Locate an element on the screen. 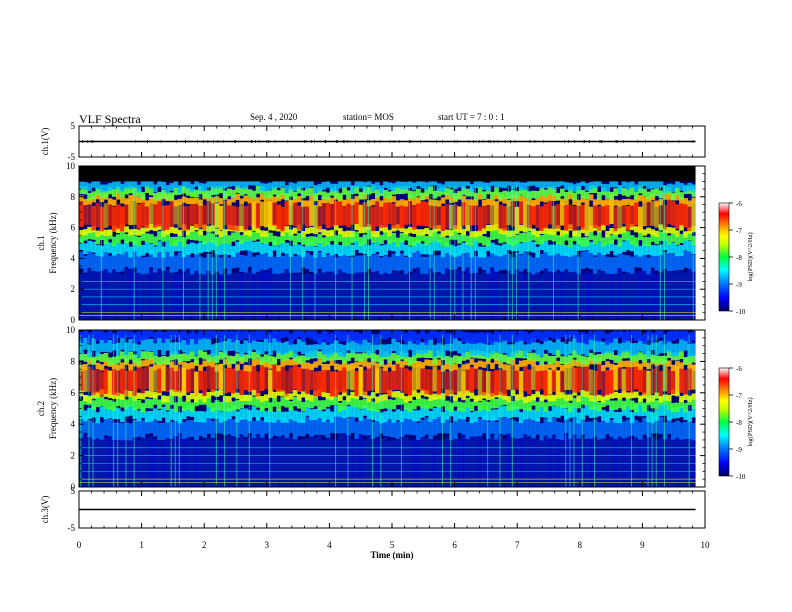 Image resolution: width=792 pixels, height=612 pixels. colorbar-1: -6 -7 -8 -9 -10 log(PSD)(V^2/Hz) is located at coordinates (736, 258).